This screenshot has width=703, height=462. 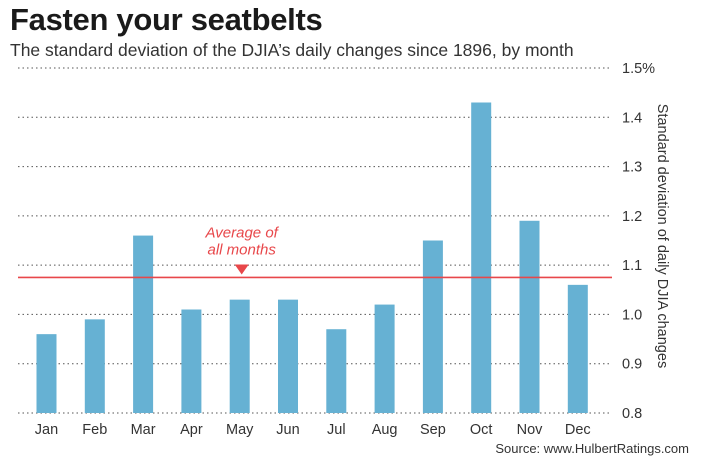 What do you see at coordinates (191, 430) in the screenshot?
I see `x-tick-label: Apr` at bounding box center [191, 430].